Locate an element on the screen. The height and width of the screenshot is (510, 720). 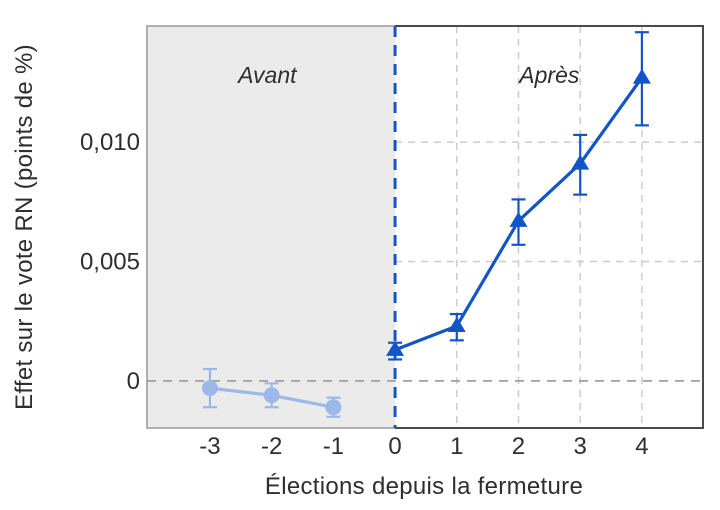
x-tick-label: 3 is located at coordinates (580, 446).